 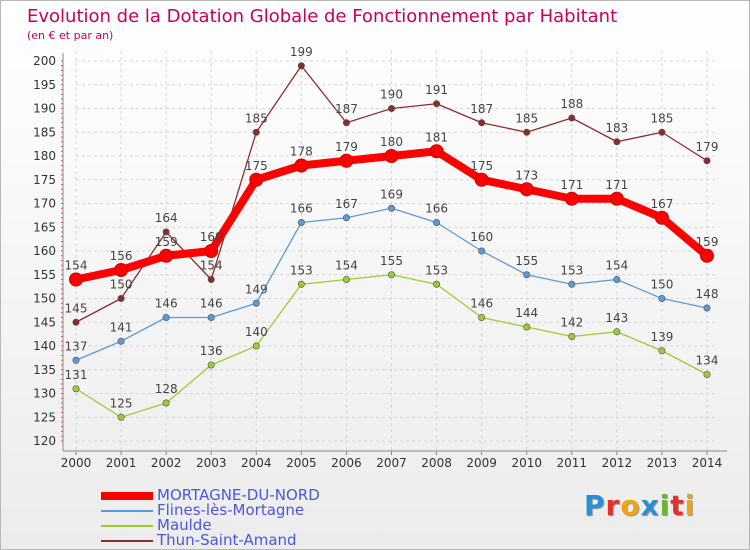 I want to click on y-tick-label: 175, so click(x=44, y=180).